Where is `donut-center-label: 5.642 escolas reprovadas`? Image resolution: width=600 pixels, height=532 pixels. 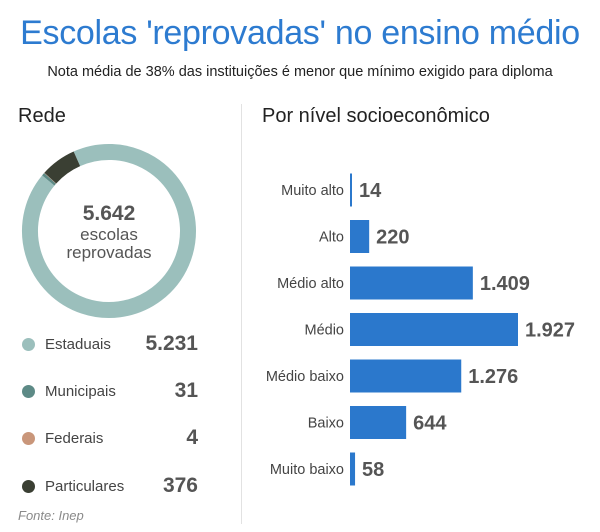 donut-center-label: 5.642 escolas reprovadas is located at coordinates (109, 231).